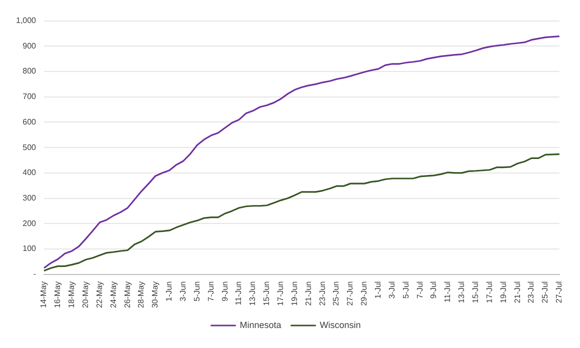  Describe the element at coordinates (559, 292) in the screenshot. I see `x-tick-label: 27-Jul` at that location.